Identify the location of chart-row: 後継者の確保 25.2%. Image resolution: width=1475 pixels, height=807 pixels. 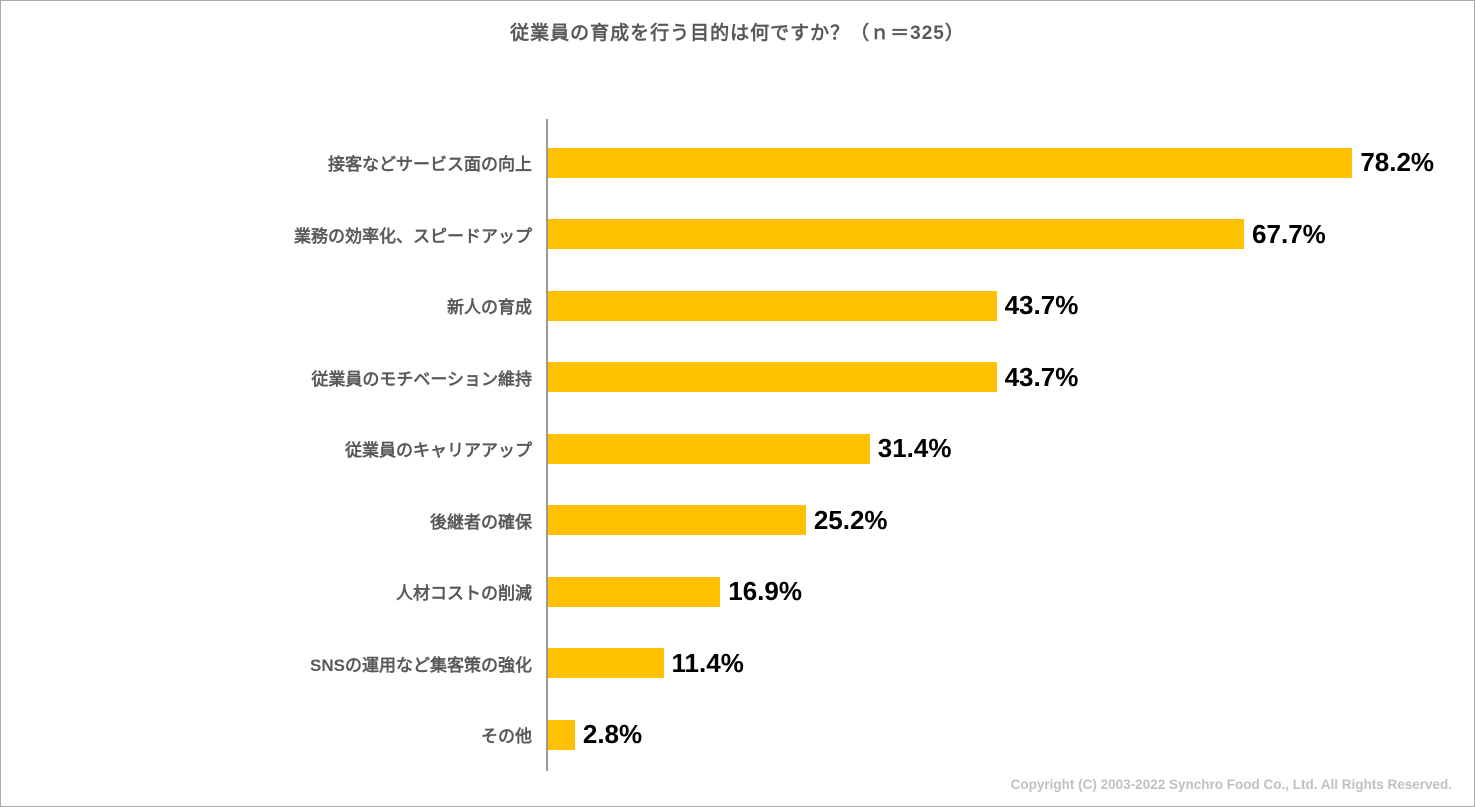
(737, 521).